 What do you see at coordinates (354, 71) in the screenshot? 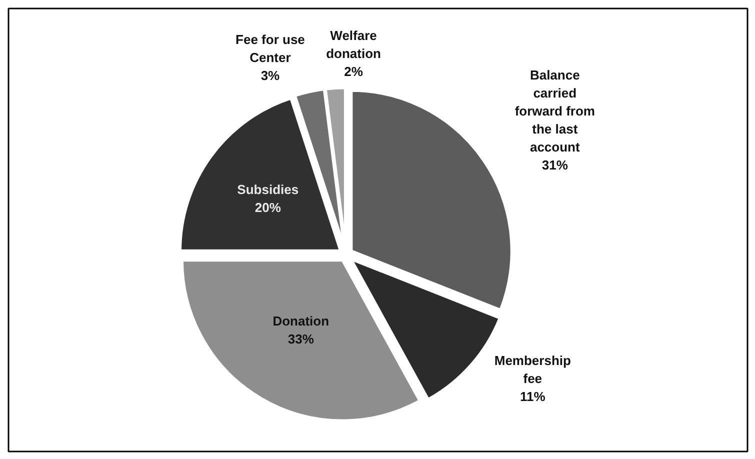
I see `data-label: 2%` at bounding box center [354, 71].